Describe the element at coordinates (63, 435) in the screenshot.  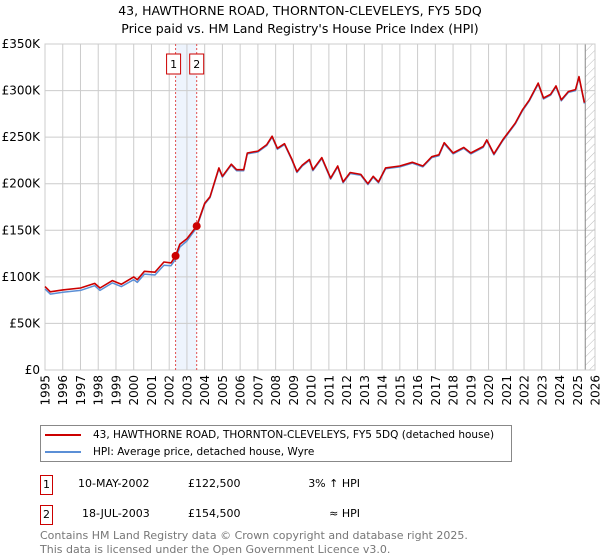
I see `legend-swatch-red` at that location.